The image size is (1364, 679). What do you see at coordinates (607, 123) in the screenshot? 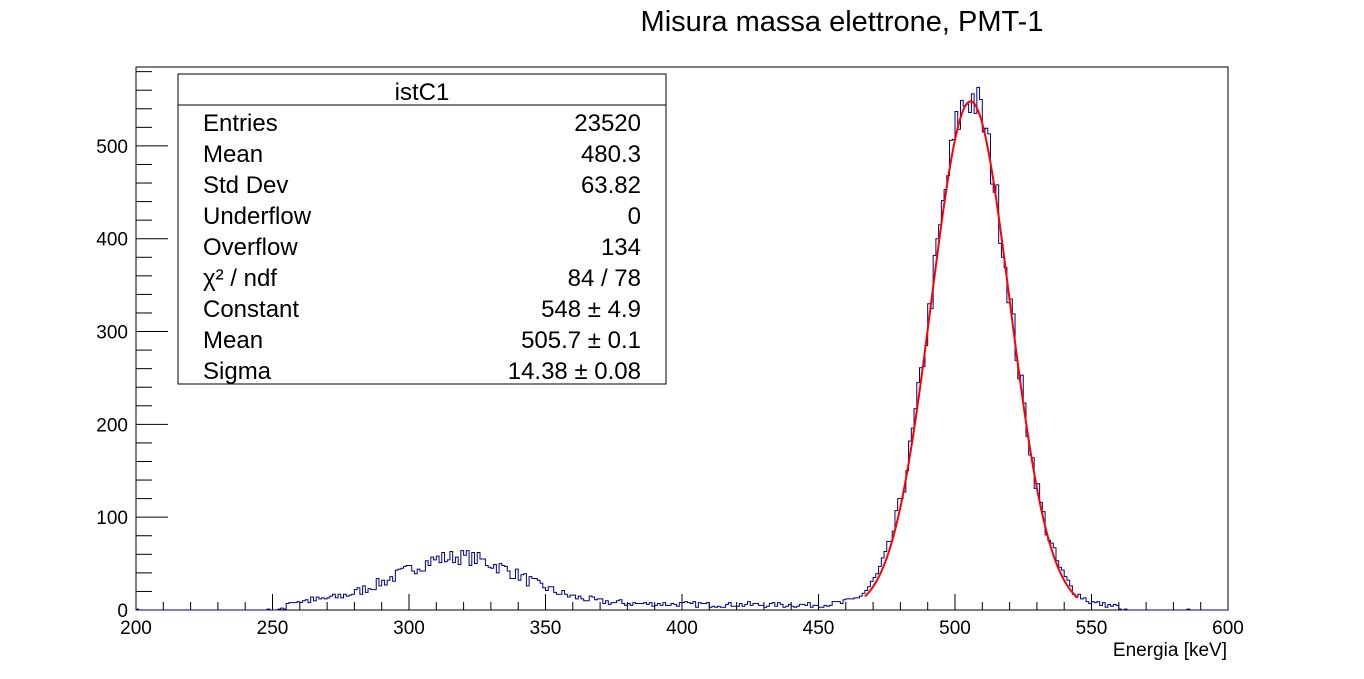
I see `stats-row-value: 23520` at bounding box center [607, 123].